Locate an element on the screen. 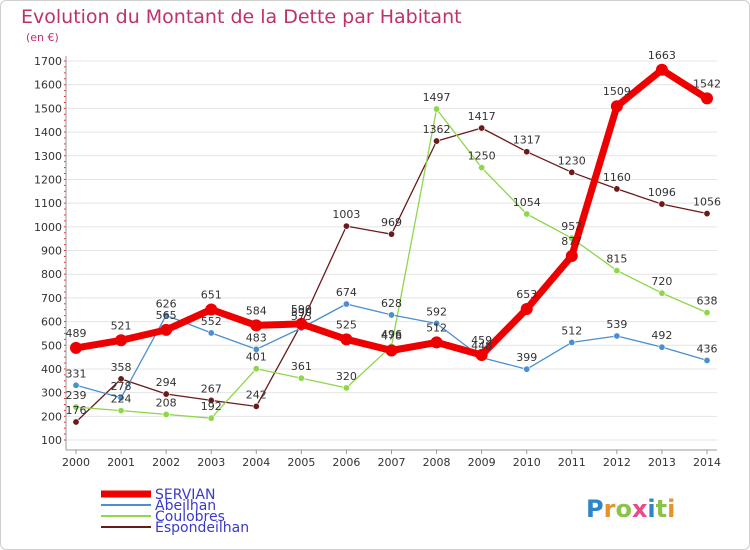 The width and height of the screenshot is (750, 550). data-label-coulobres: 815 is located at coordinates (616, 259).